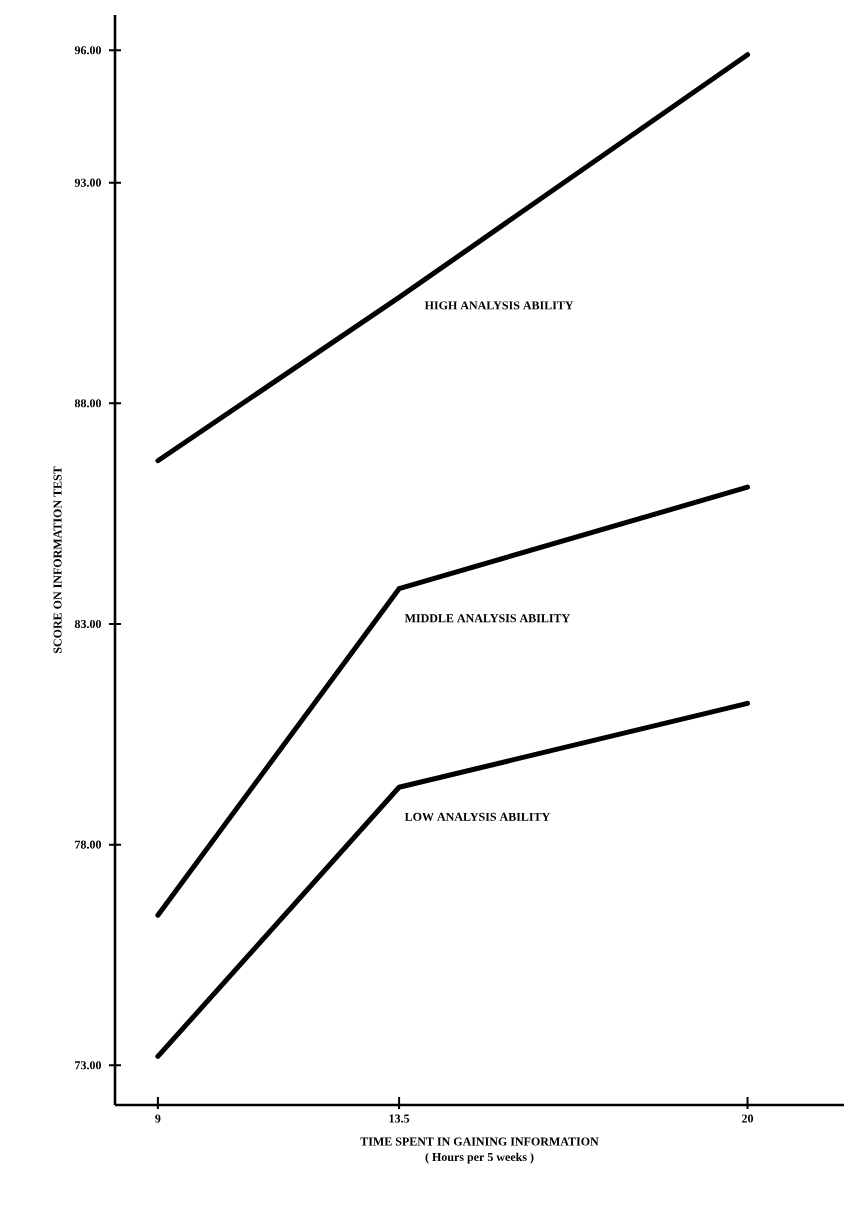  Describe the element at coordinates (487, 618) in the screenshot. I see `series-label: MIDDLE ANALYSIS ABILITY` at that location.